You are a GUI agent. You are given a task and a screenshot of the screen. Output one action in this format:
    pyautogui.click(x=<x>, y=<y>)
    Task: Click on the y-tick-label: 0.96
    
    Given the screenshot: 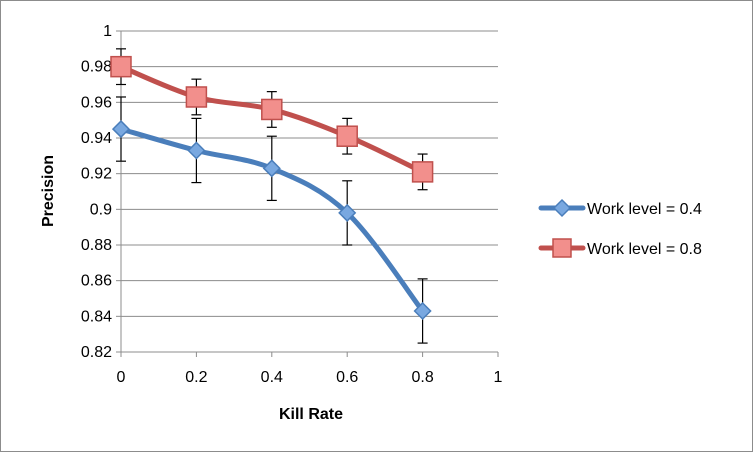 What is the action you would take?
    pyautogui.click(x=96, y=102)
    